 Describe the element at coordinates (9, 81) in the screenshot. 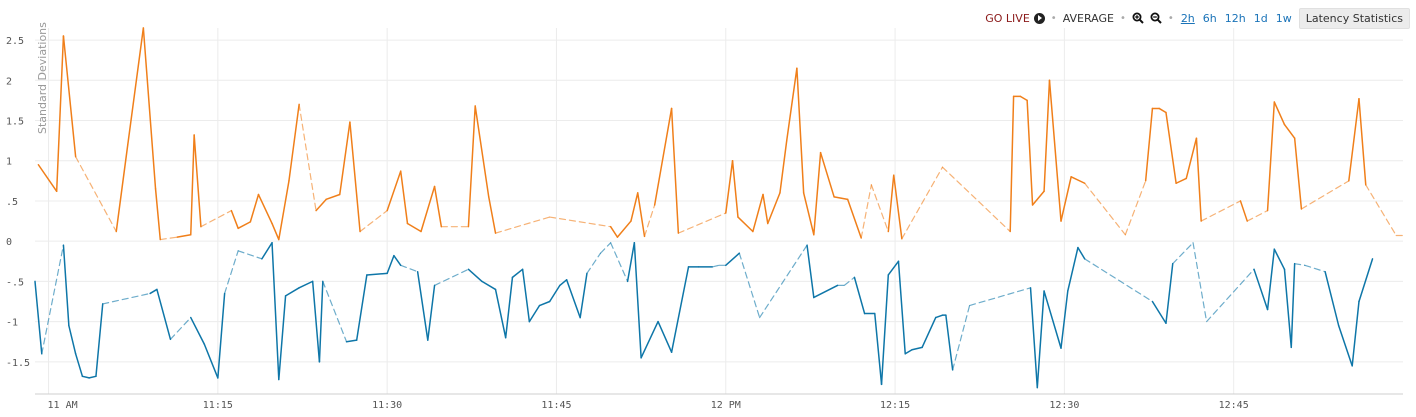

I see `y-tick-label: 2` at that location.